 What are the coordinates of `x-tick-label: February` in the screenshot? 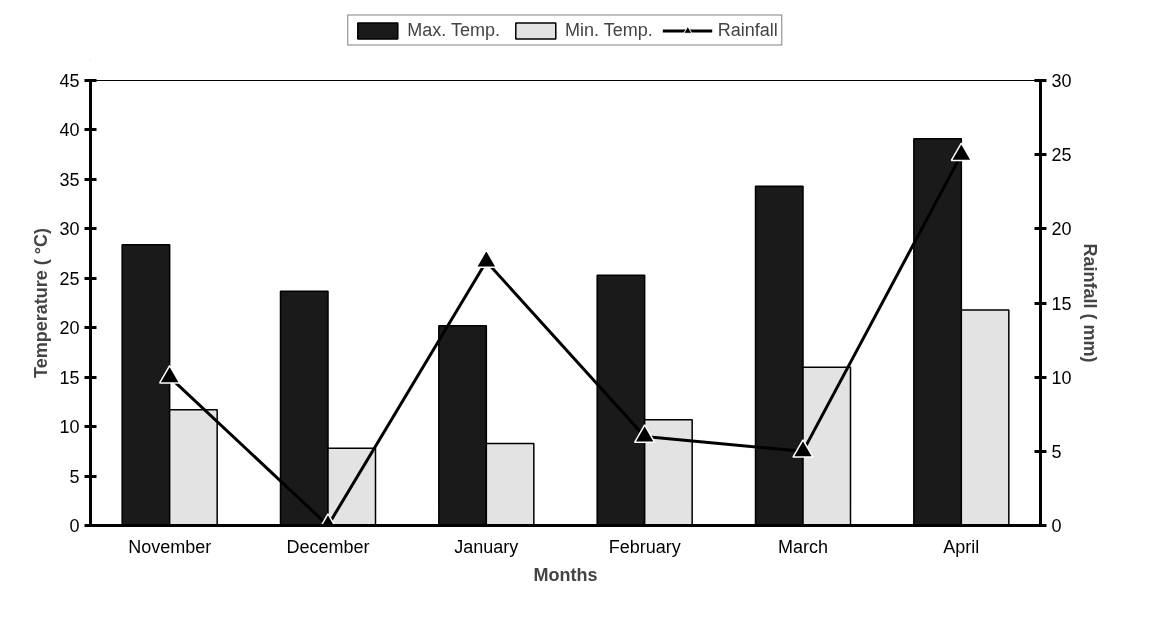 It's located at (644, 546).